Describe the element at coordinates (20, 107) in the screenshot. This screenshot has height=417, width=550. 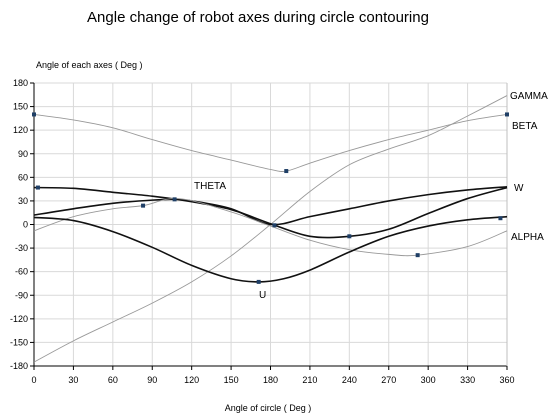
I see `y-tick-label: 150` at that location.